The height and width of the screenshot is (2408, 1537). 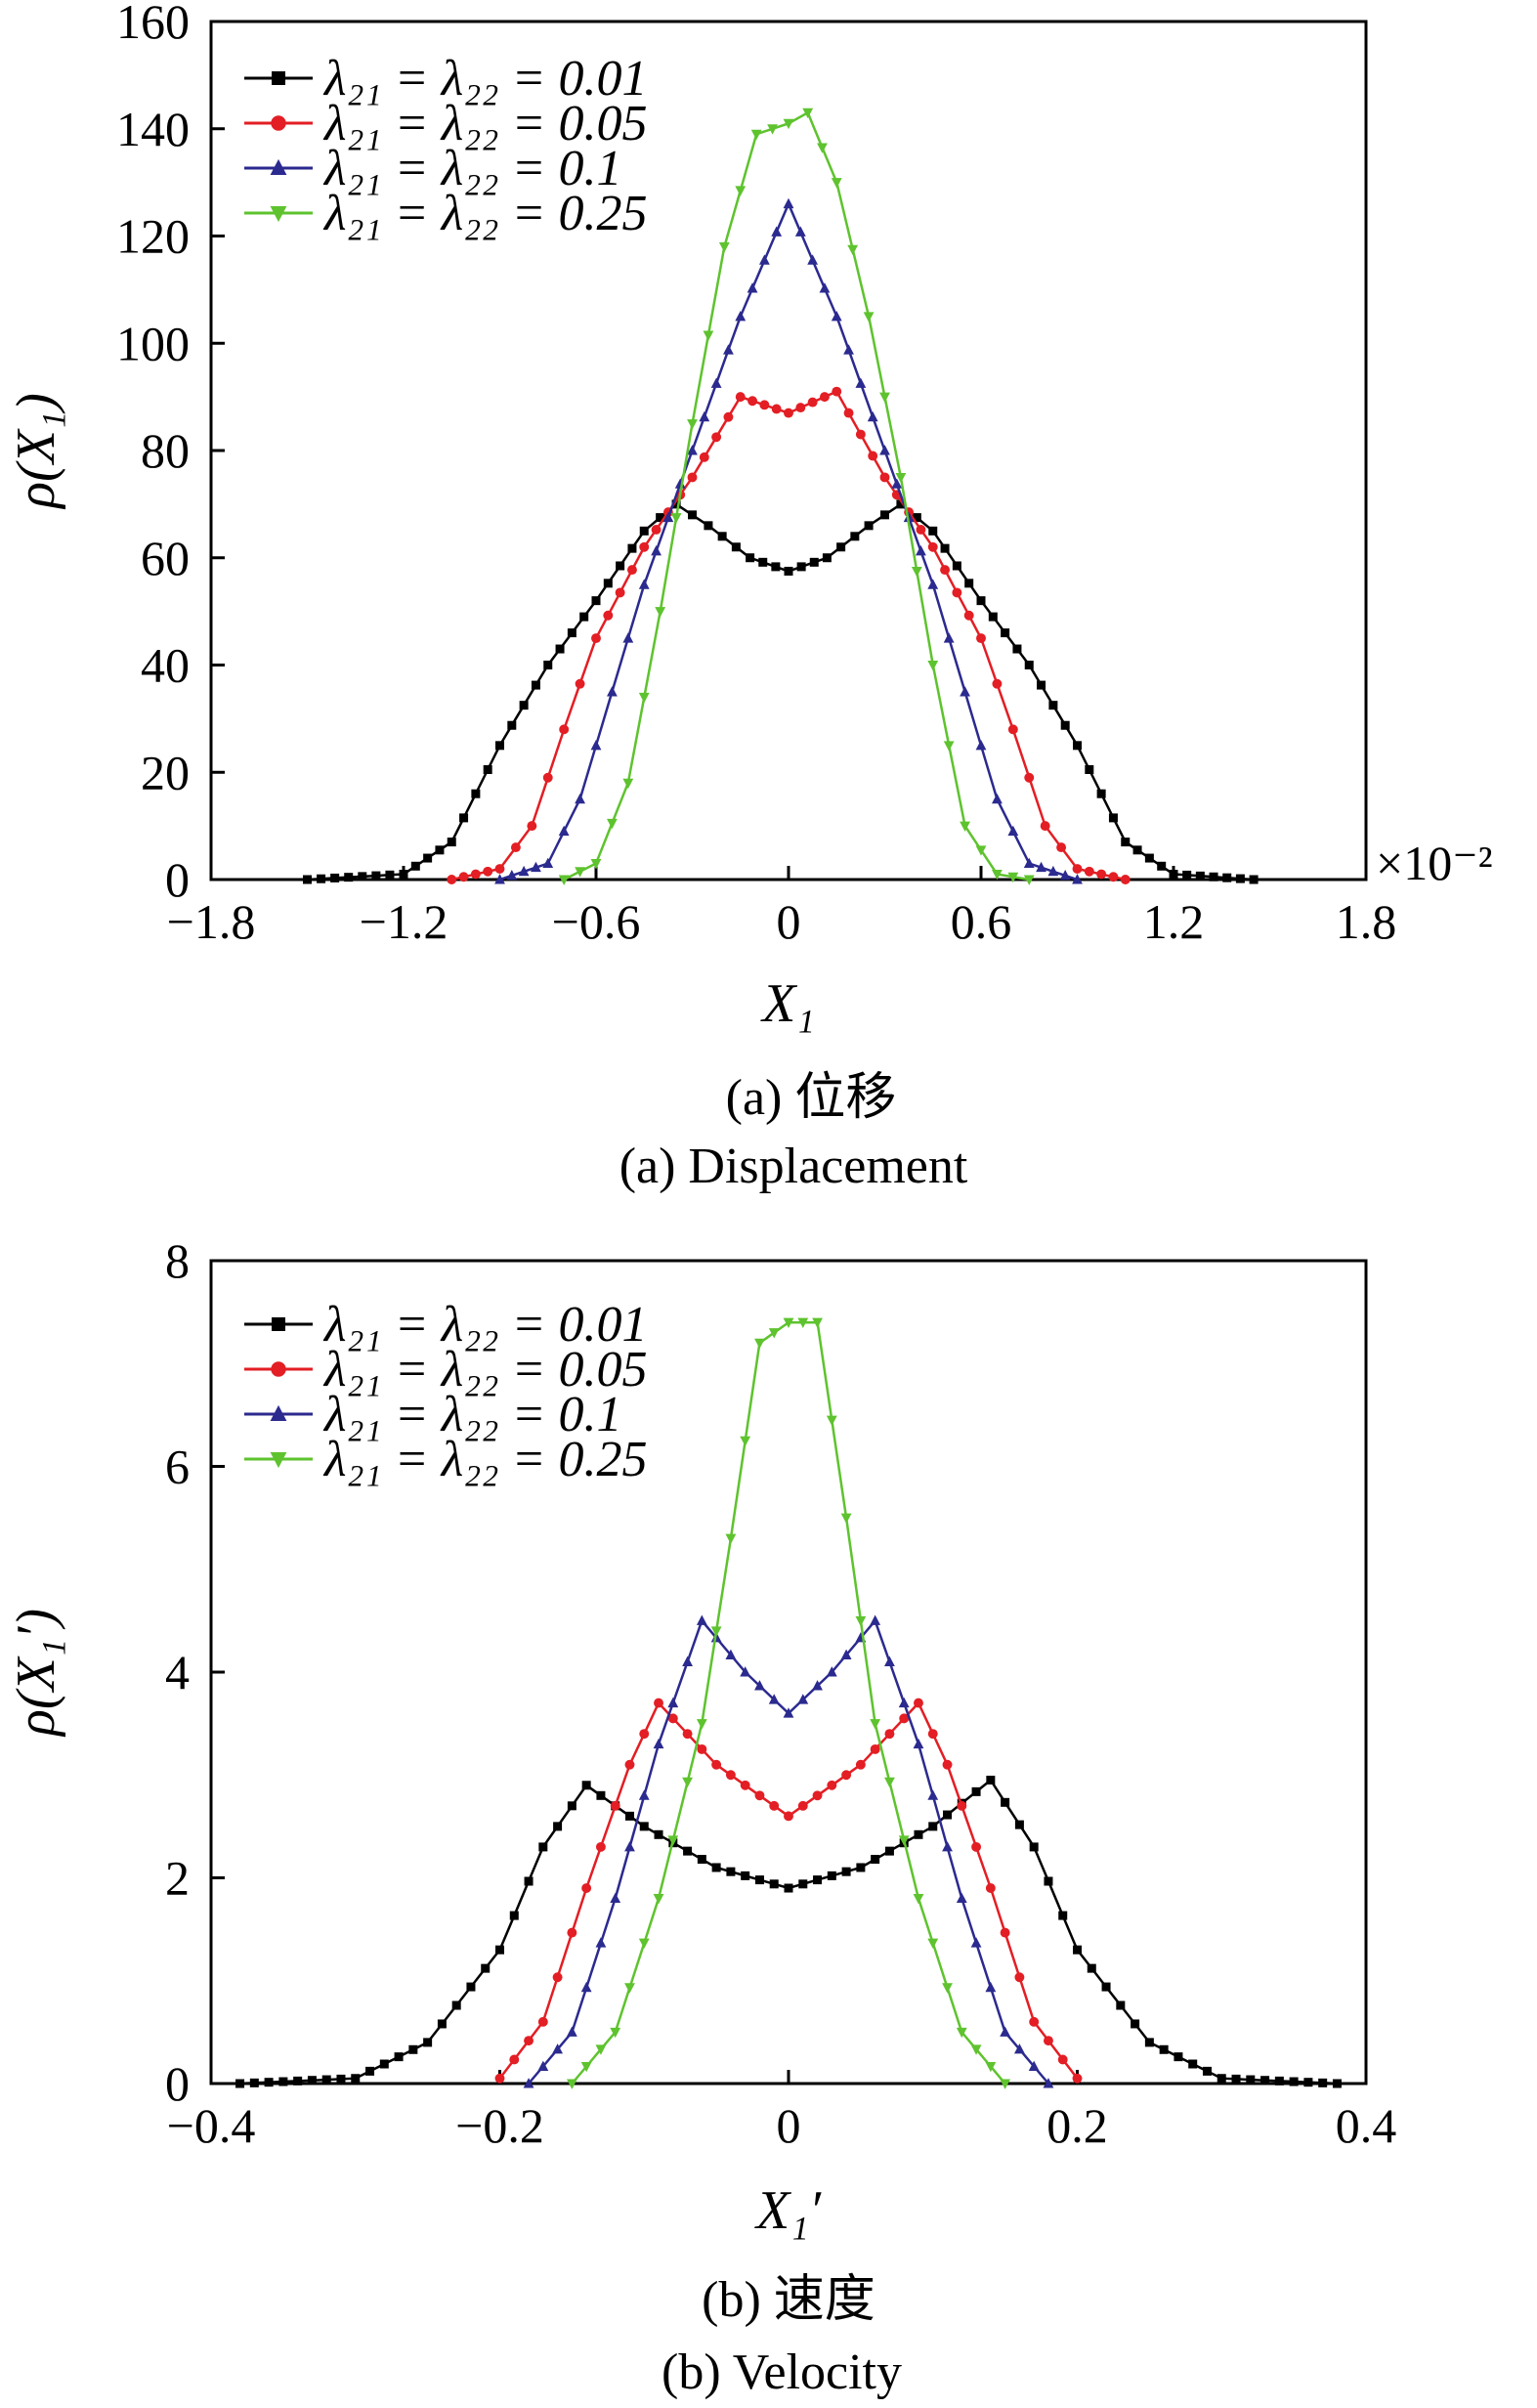 I want to click on y-tick-label: 8, so click(x=178, y=1260).